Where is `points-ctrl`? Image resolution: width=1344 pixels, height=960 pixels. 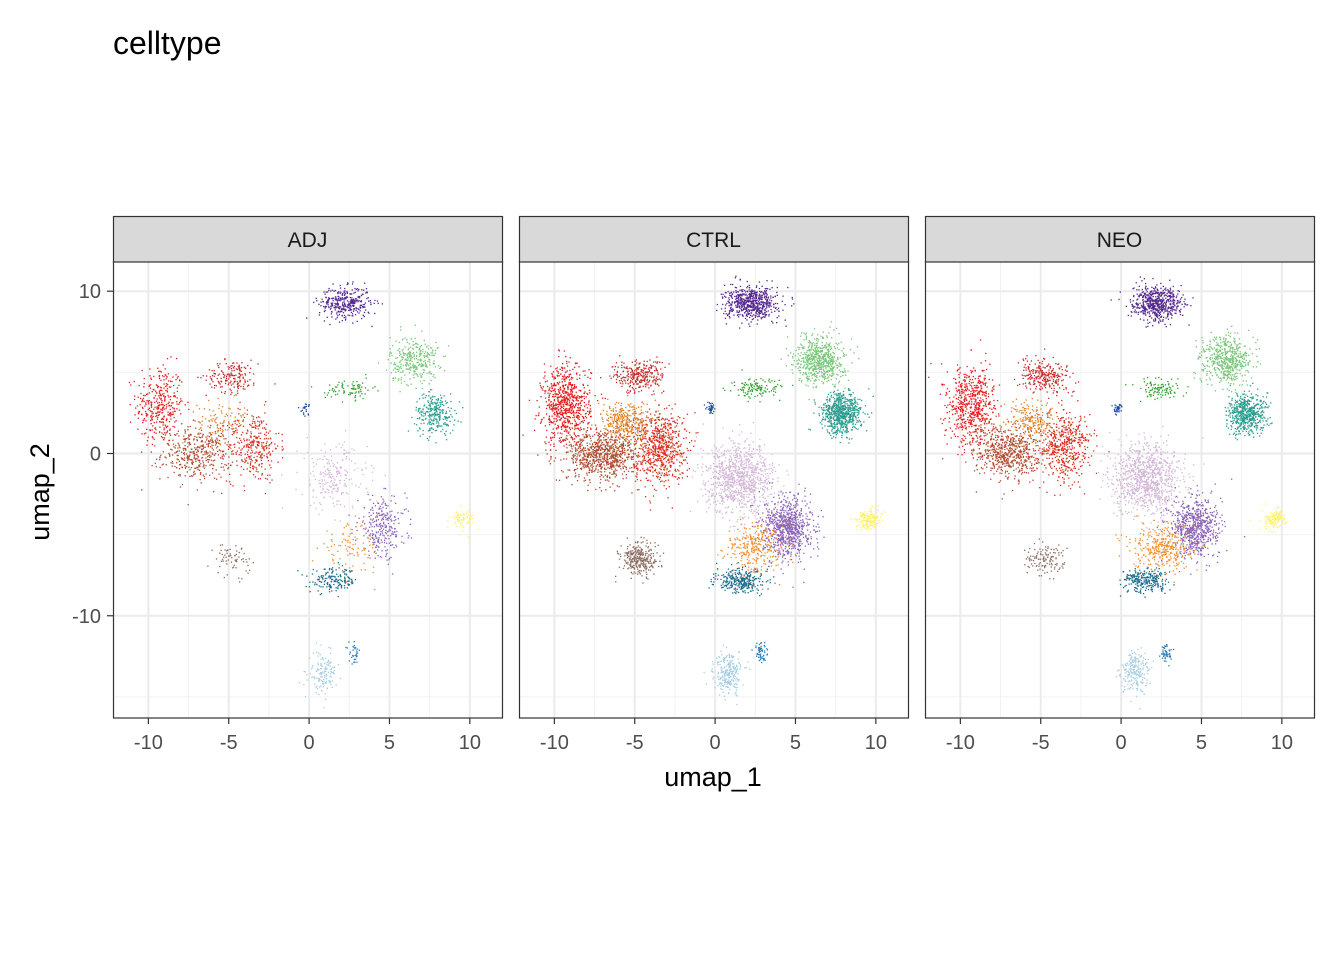 points-ctrl is located at coordinates (704, 490).